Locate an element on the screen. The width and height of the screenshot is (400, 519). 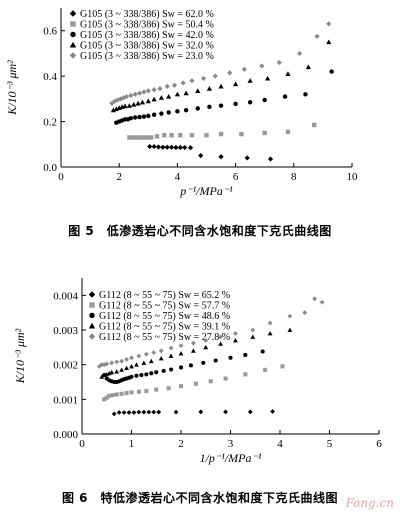
x-tick-label: 3 is located at coordinates (231, 444).